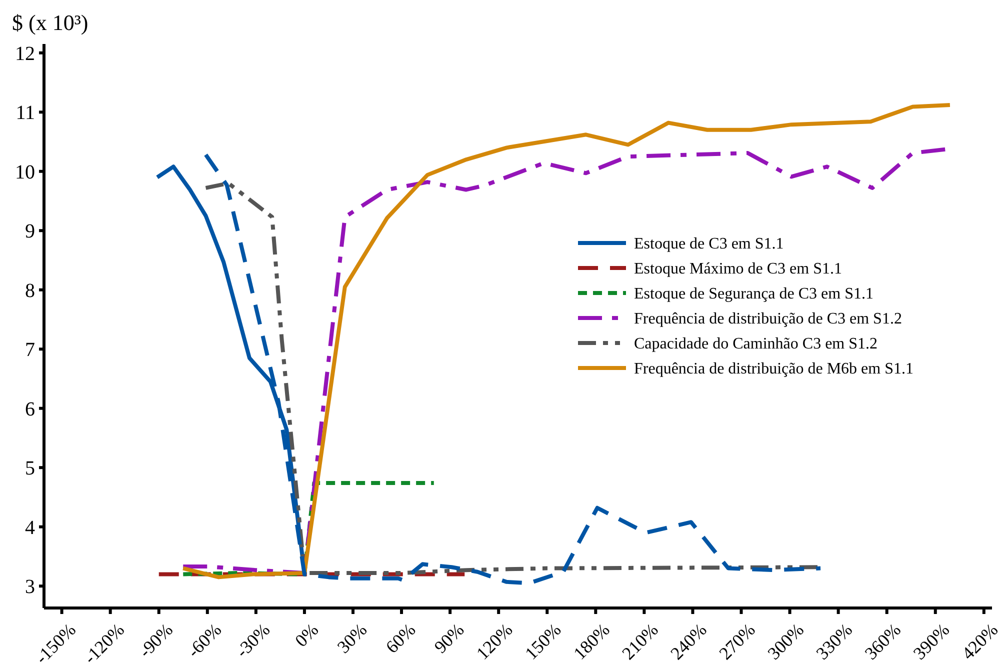  I want to click on legend-label: Capacidade do Caminhão C3 em S1.2, so click(756, 344).